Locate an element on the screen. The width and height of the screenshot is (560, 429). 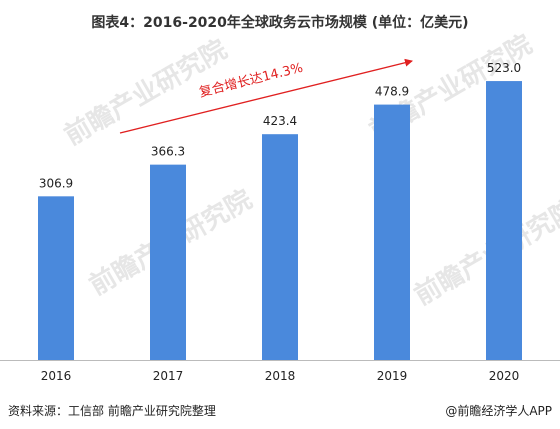
value-label-2017: 366.3 is located at coordinates (168, 152).